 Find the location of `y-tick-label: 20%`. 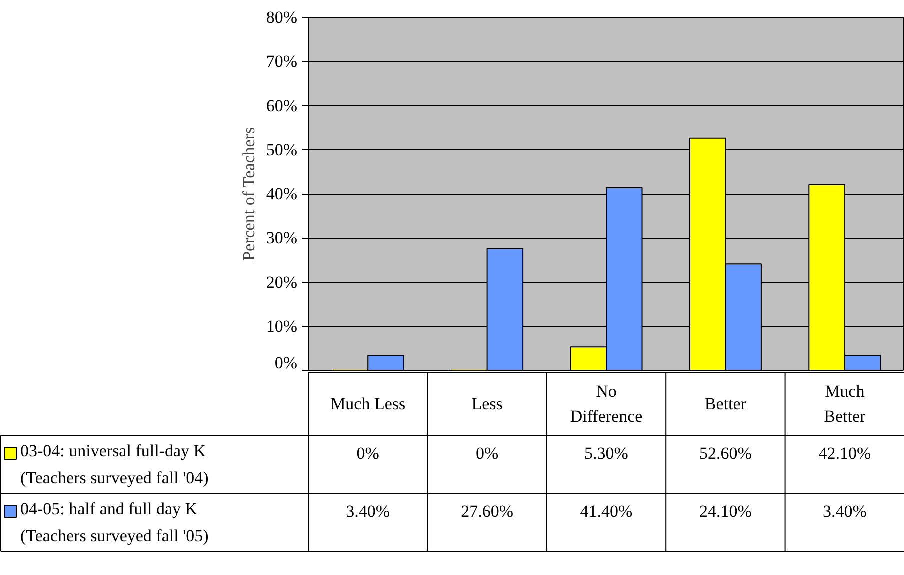

y-tick-label: 20% is located at coordinates (282, 282).